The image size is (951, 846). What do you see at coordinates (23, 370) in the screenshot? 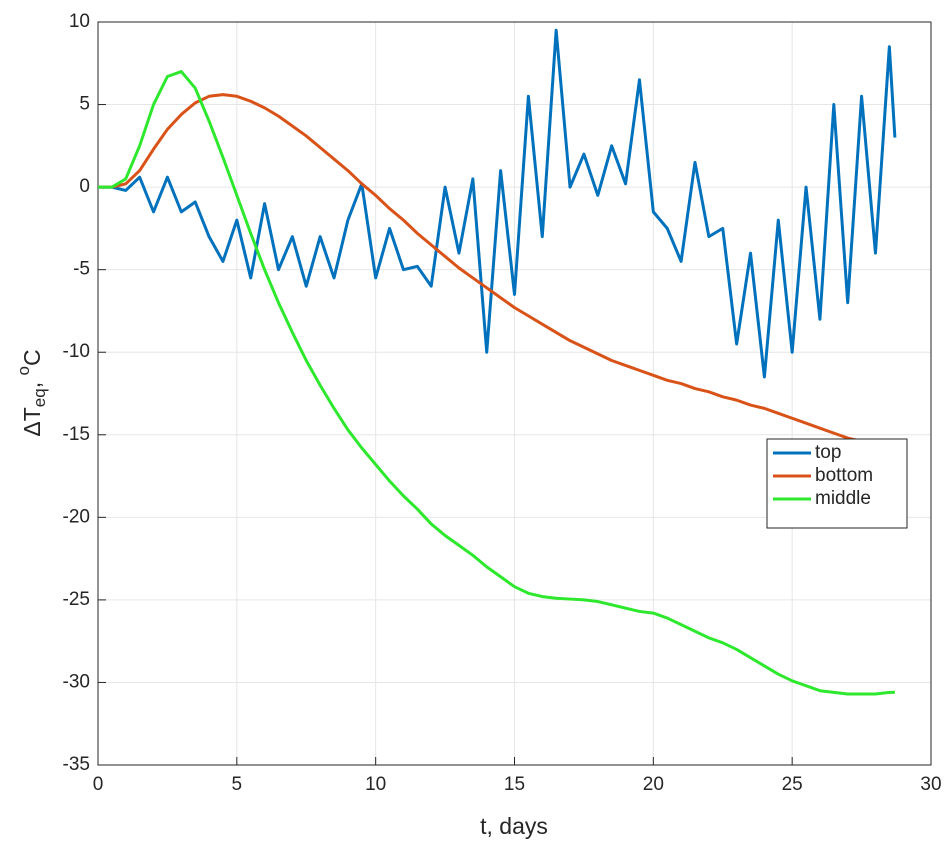
I see `y-label-sup: o` at bounding box center [23, 370].